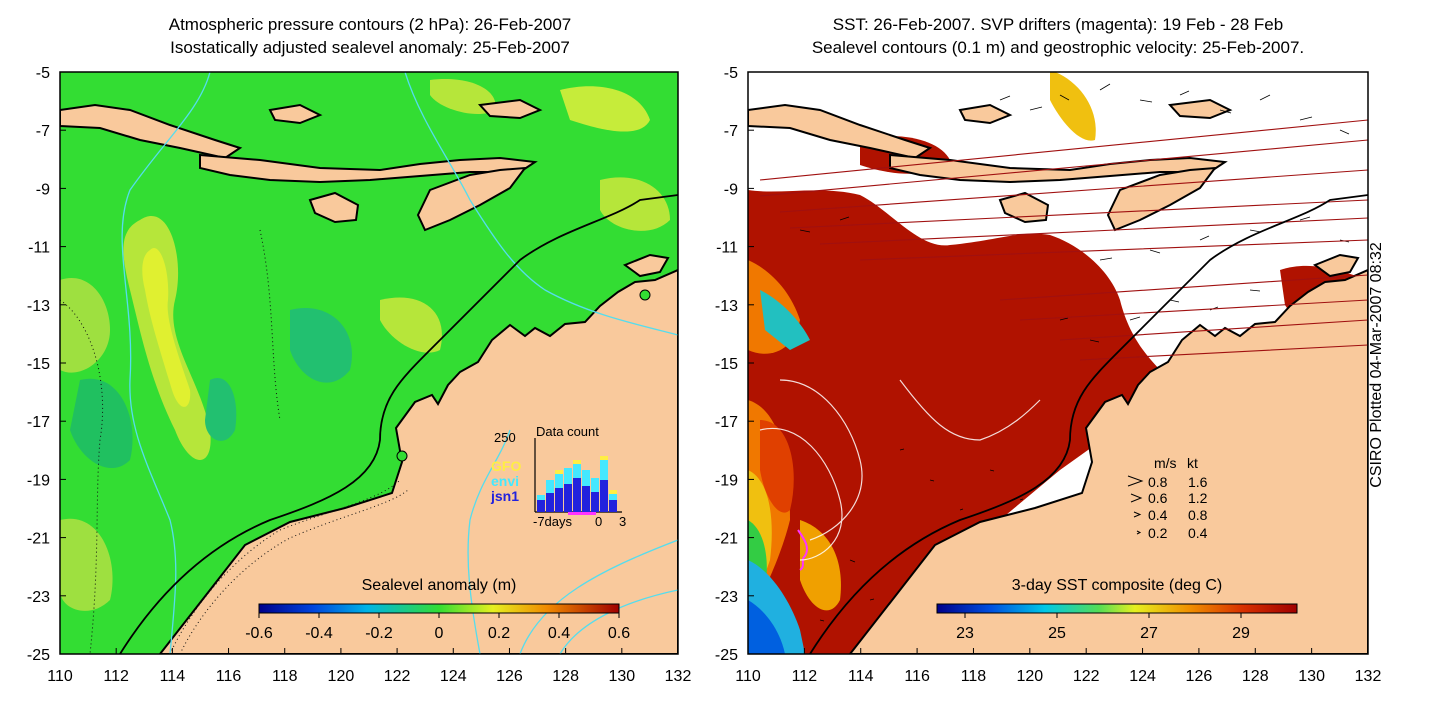 The height and width of the screenshot is (720, 1440). I want to click on y-tick-label: -23, so click(38, 597).